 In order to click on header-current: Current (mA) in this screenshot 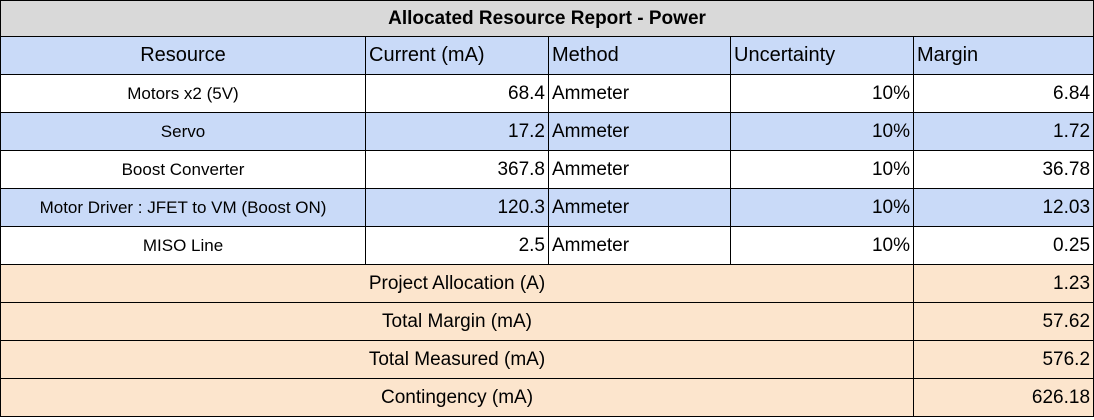, I will do `click(457, 55)`.